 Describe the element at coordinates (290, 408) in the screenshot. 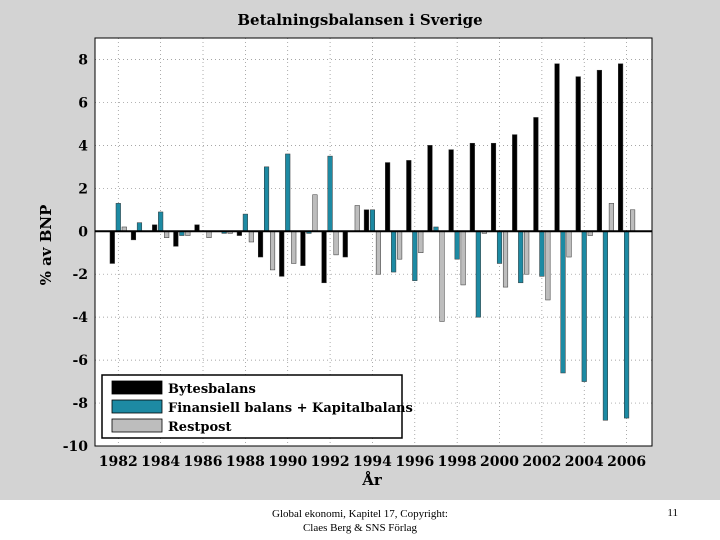

I see `legend-label: Finansiell balans + Kapitalbalans` at that location.